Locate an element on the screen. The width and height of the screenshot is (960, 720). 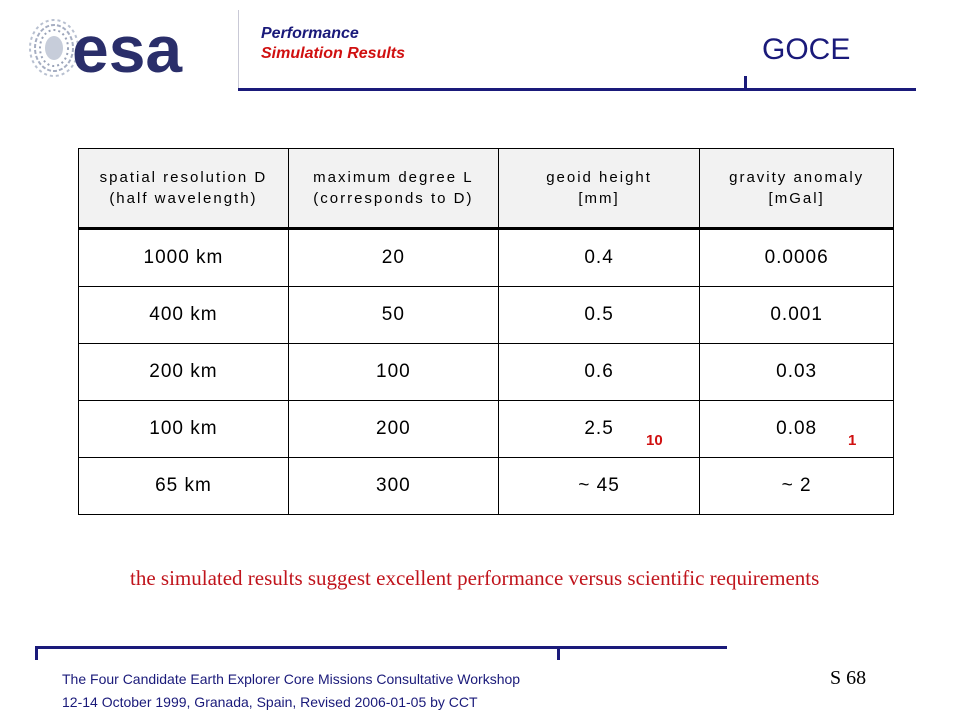
cell-resolution: 100 km is located at coordinates (183, 429).